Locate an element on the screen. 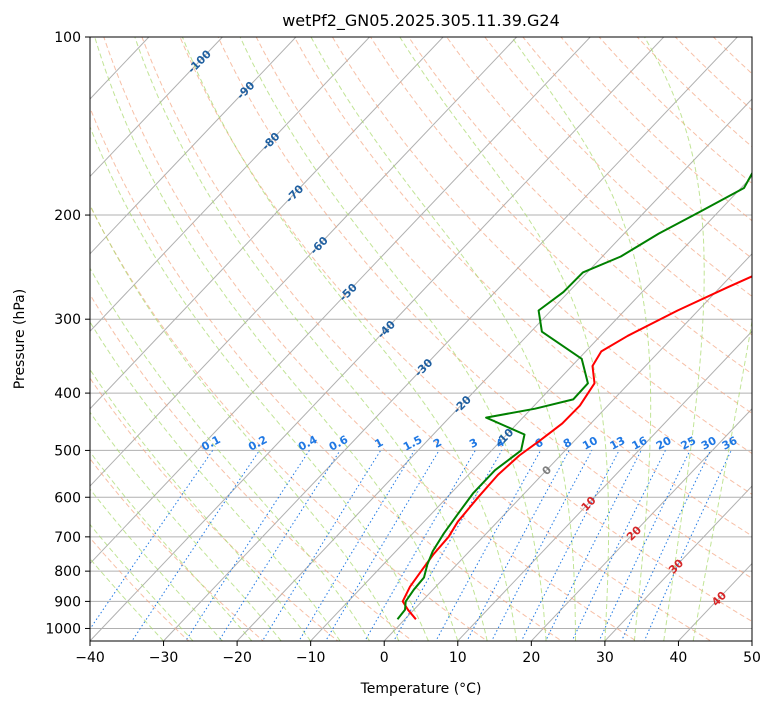 Image resolution: width=775 pixels, height=708 pixels. x-tick-label: −20 is located at coordinates (237, 658).